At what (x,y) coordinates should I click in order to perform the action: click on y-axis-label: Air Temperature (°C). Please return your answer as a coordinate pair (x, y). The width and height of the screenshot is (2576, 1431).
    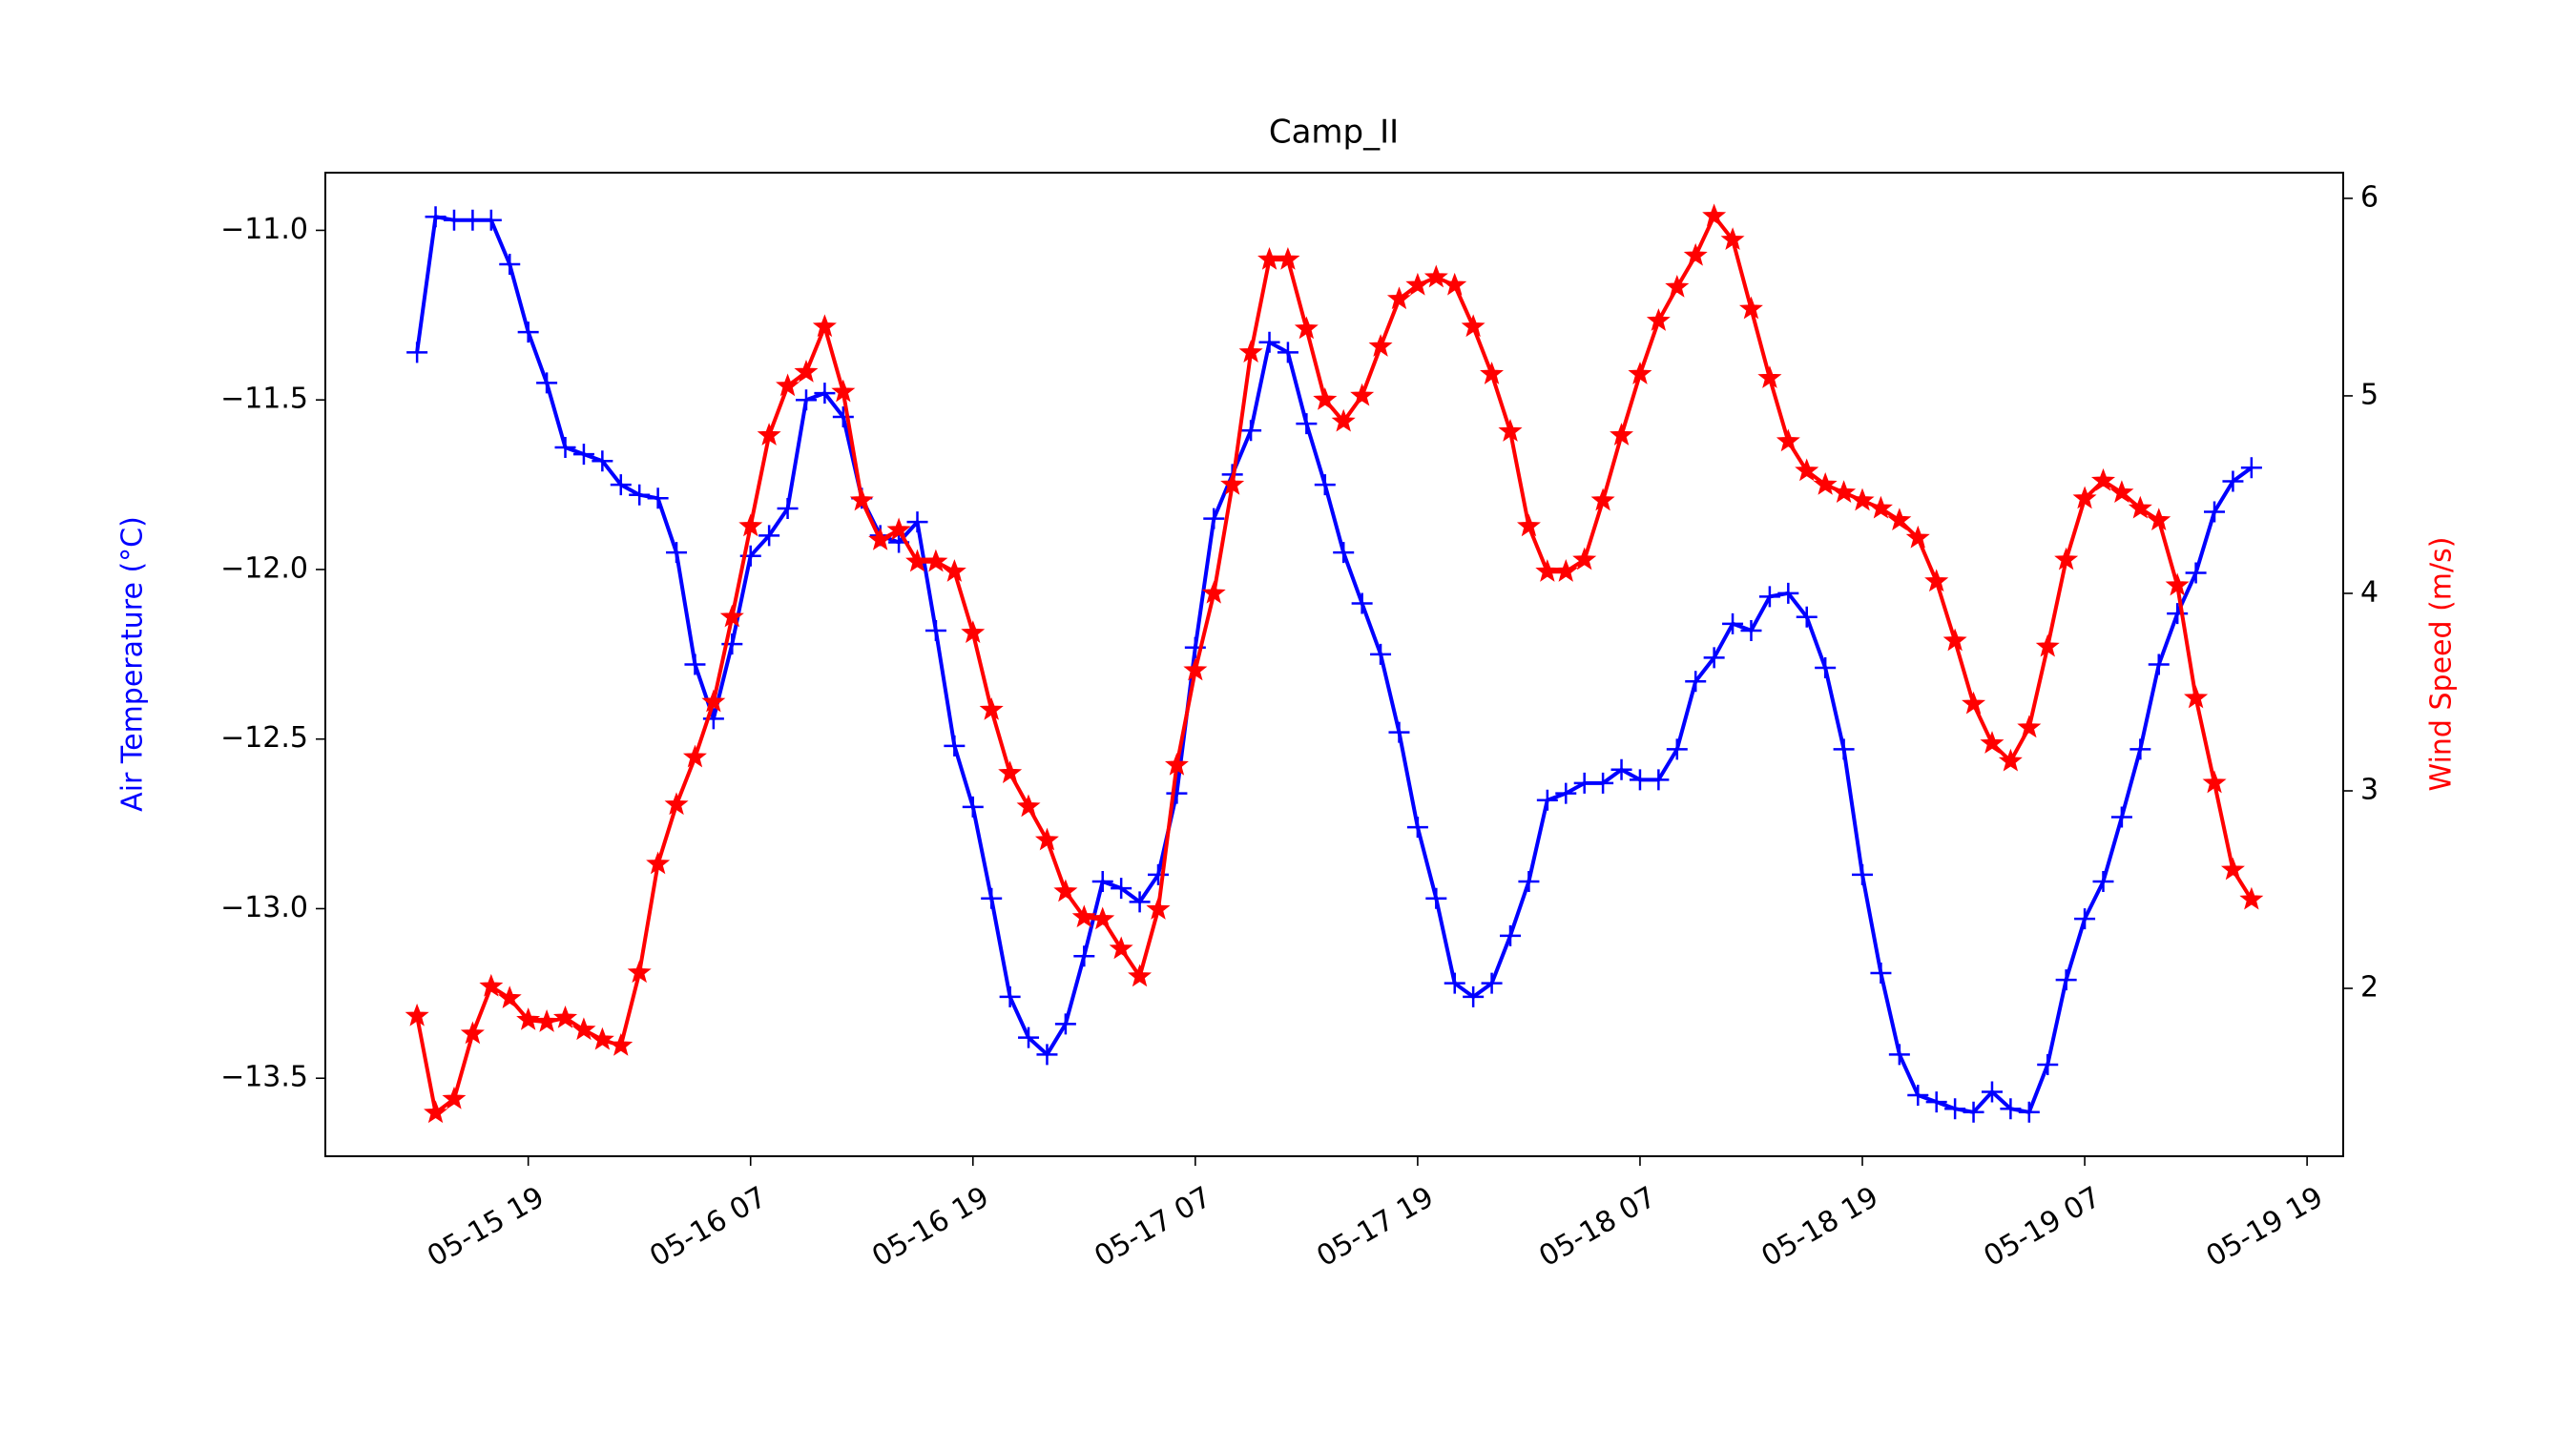
    Looking at the image, I should click on (133, 664).